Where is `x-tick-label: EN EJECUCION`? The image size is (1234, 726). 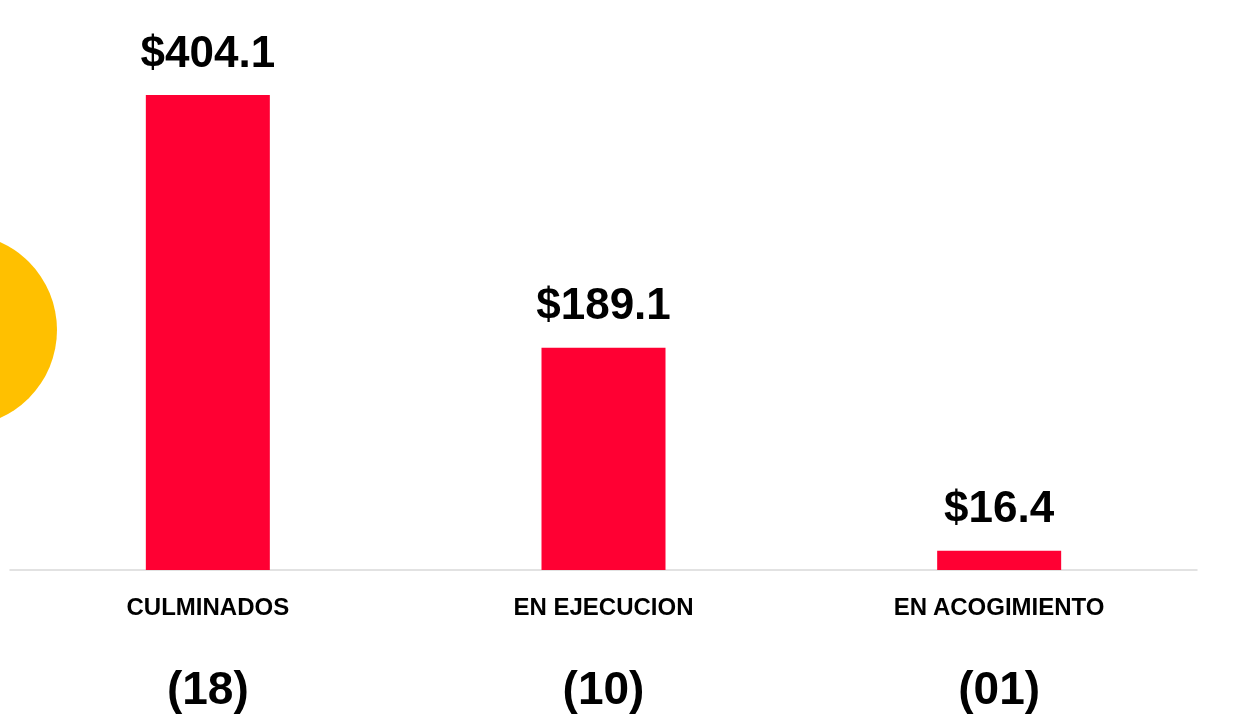
x-tick-label: EN EJECUCION is located at coordinates (603, 606).